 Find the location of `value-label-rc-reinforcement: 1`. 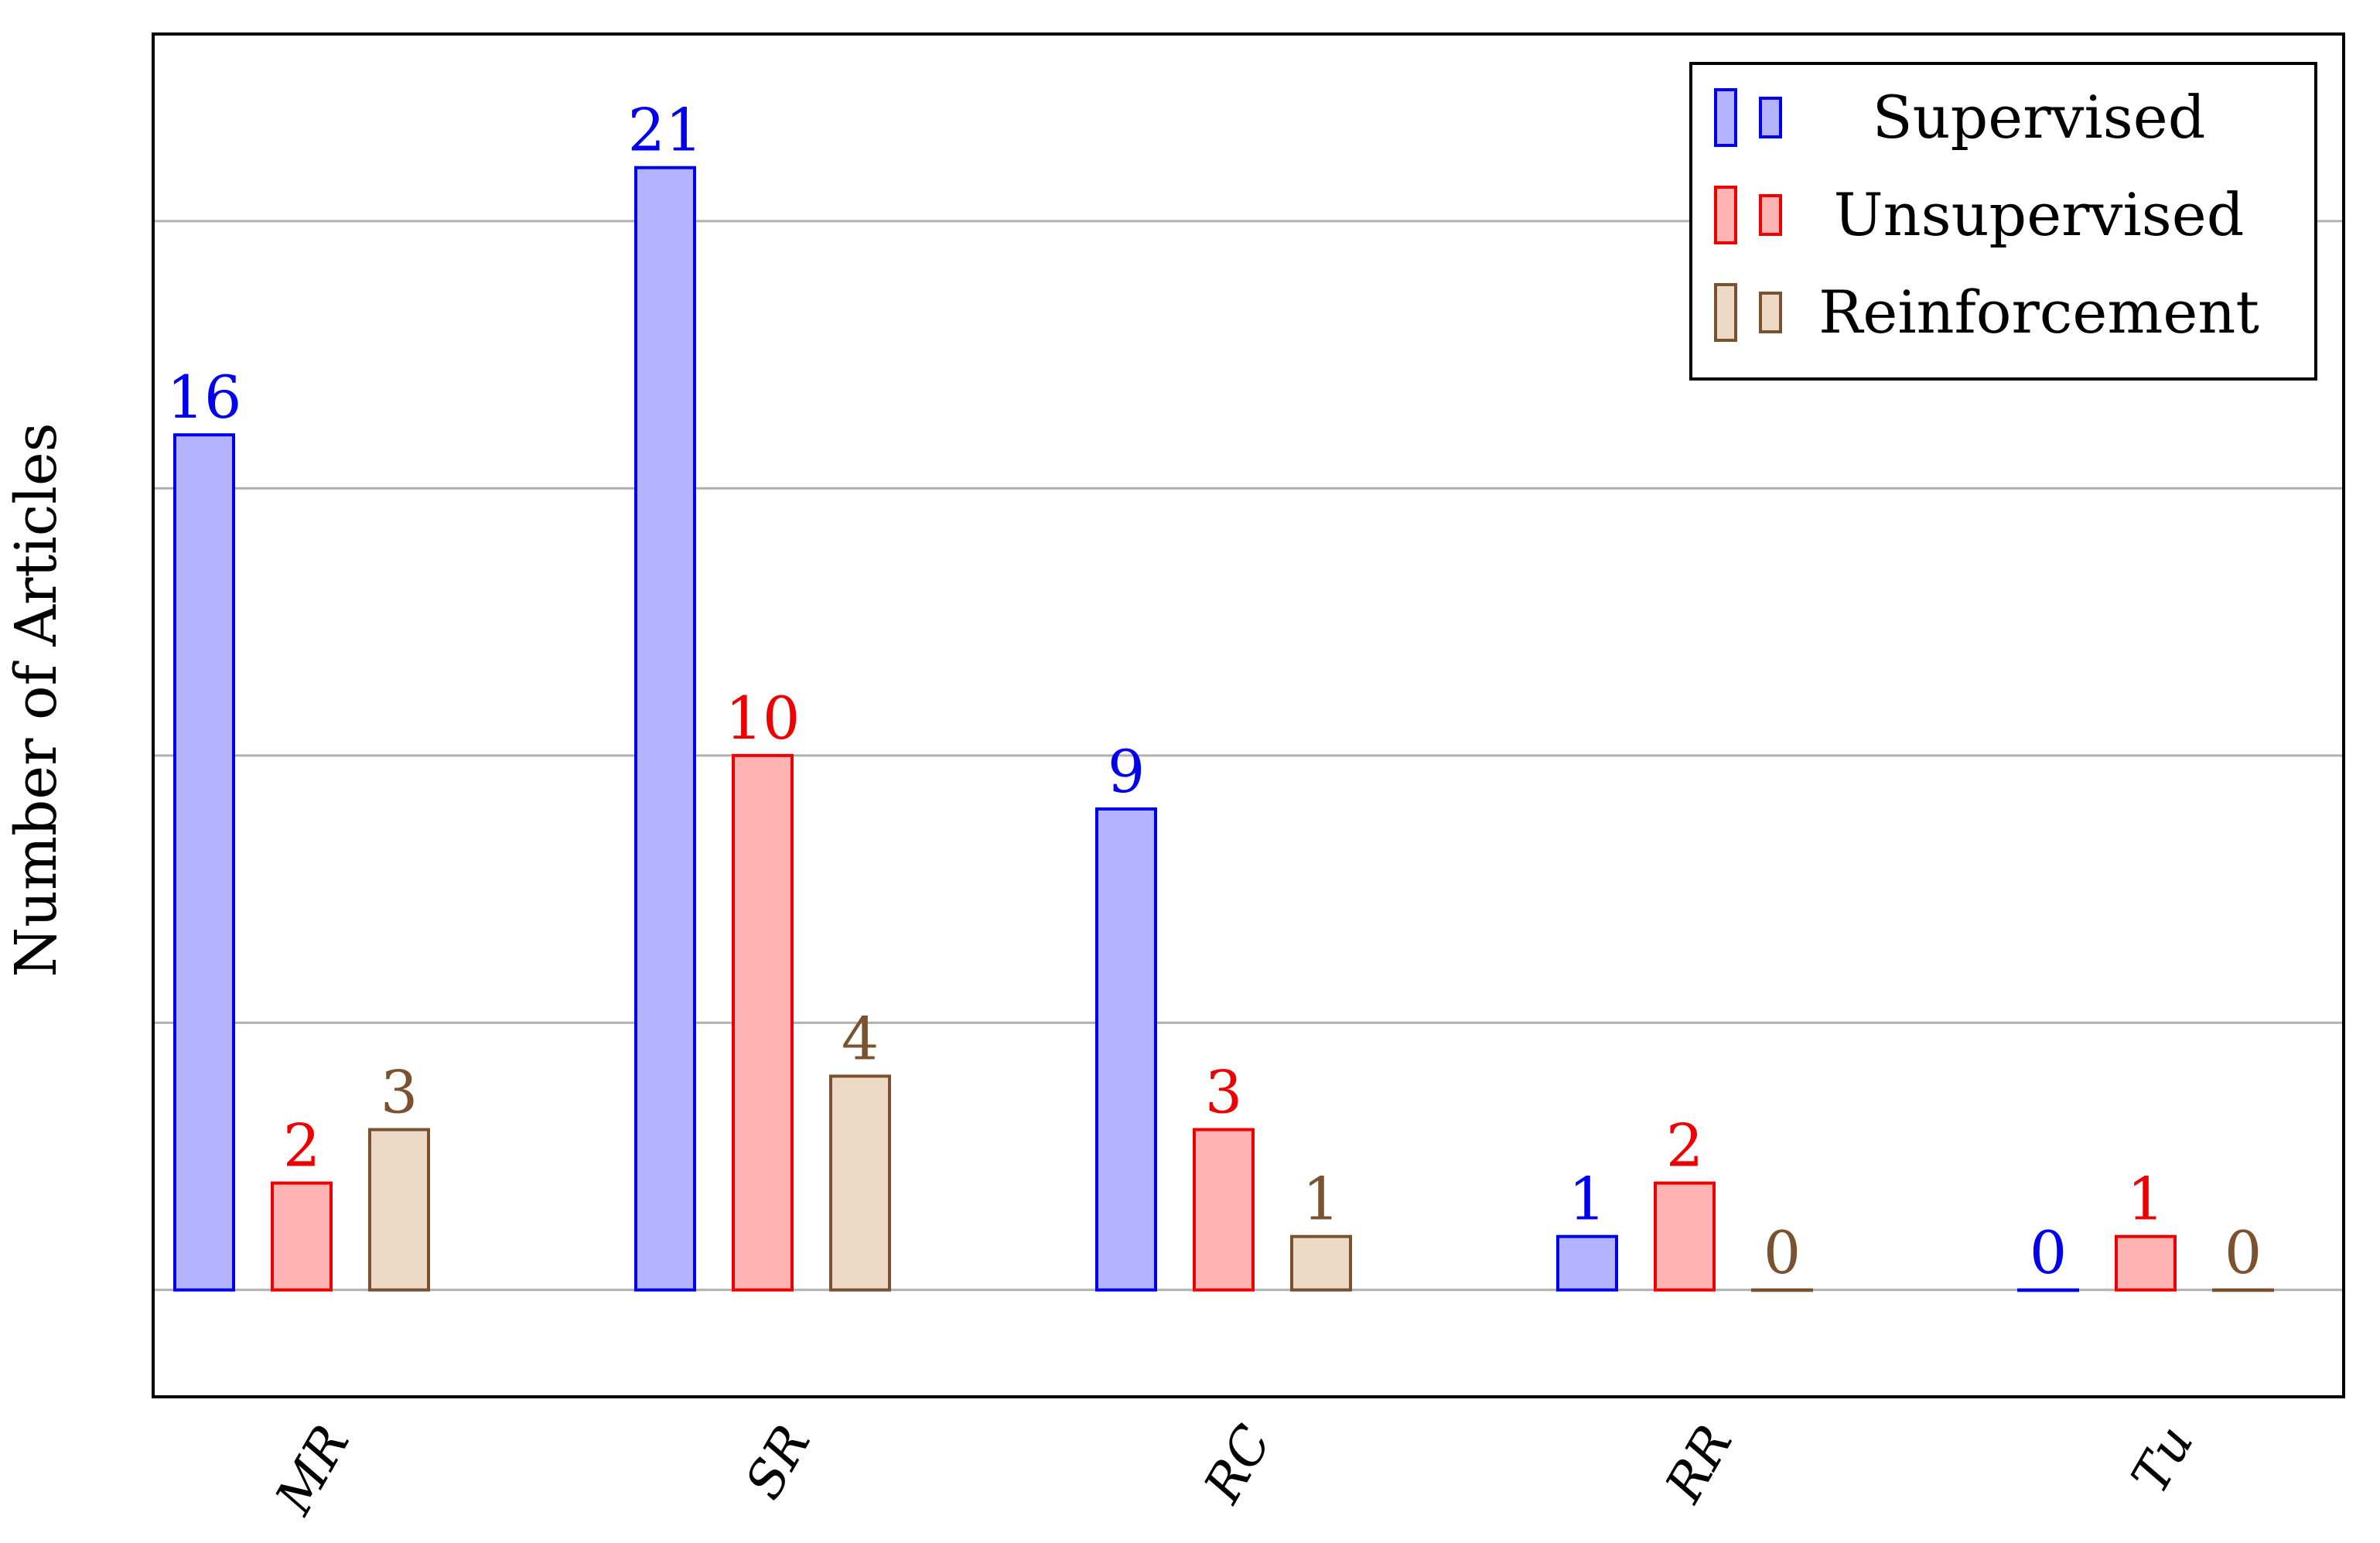

value-label-rc-reinforcement: 1 is located at coordinates (1321, 1199).